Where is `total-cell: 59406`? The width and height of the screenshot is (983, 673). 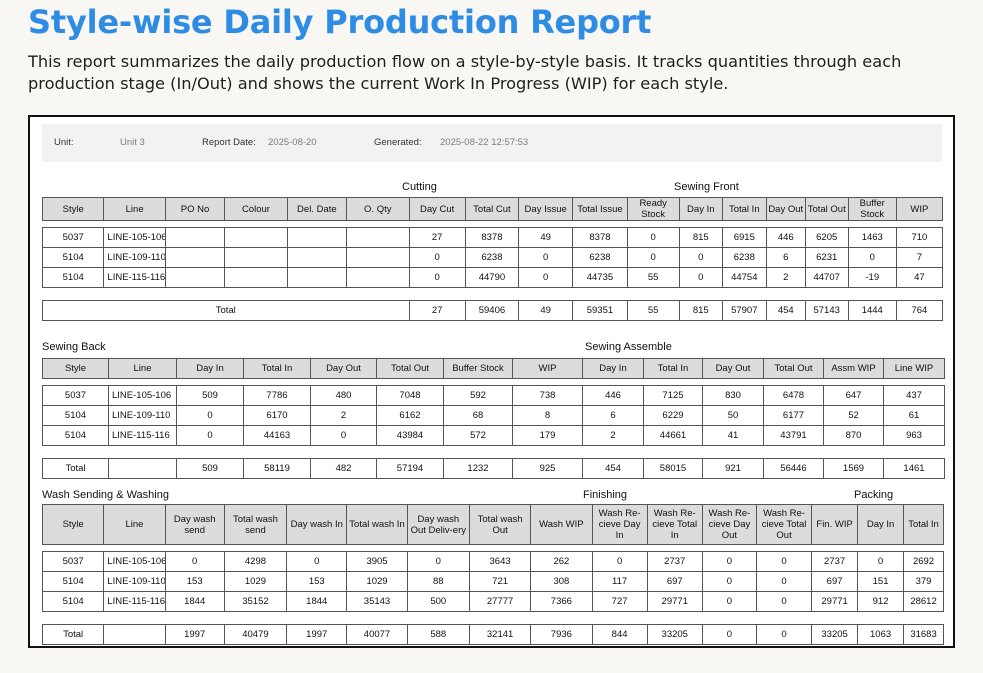 total-cell: 59406 is located at coordinates (492, 310).